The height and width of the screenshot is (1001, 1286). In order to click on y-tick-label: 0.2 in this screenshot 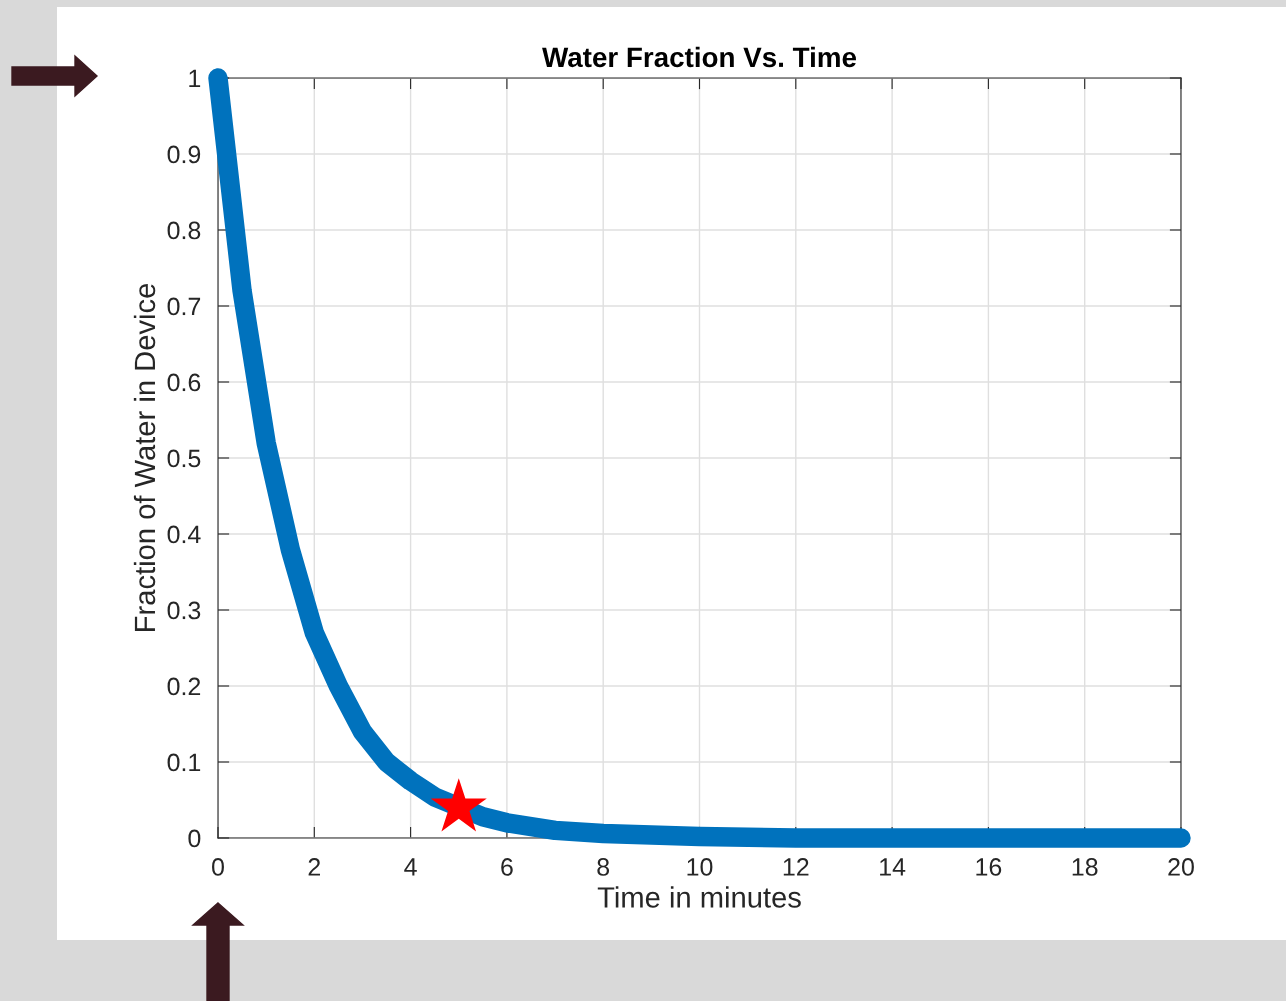, I will do `click(184, 686)`.